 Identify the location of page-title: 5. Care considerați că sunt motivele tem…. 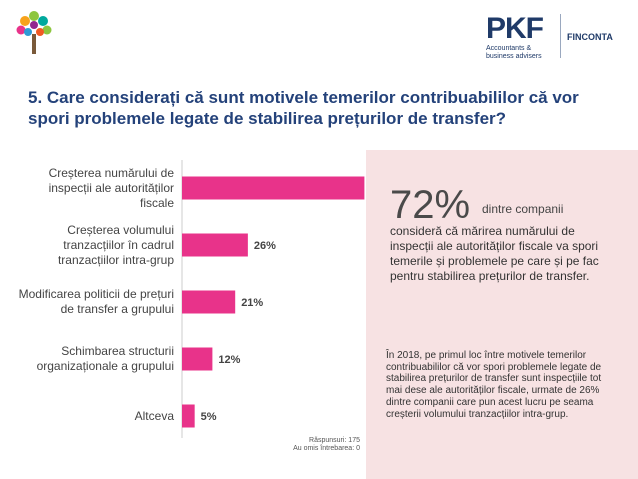
(303, 108).